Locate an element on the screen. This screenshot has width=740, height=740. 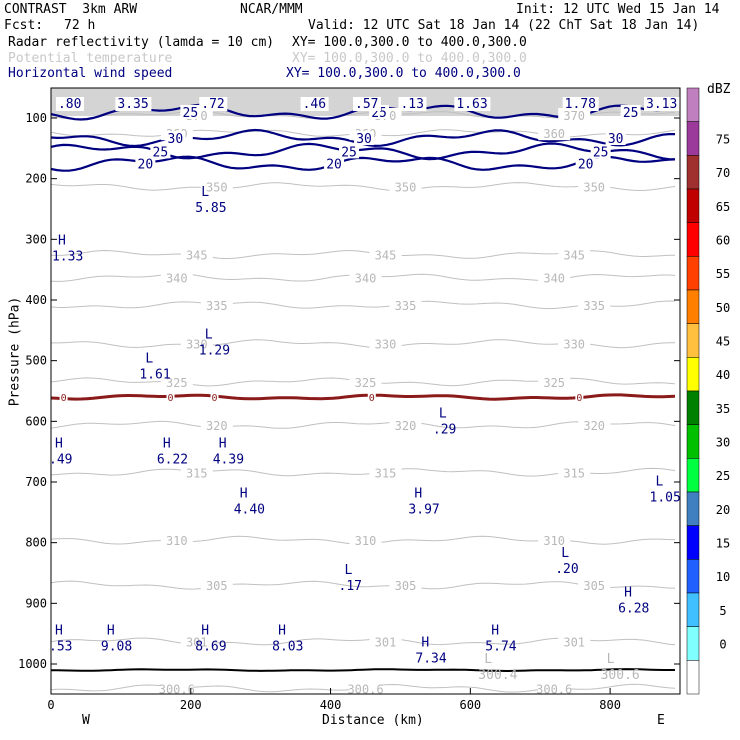
theta-contour-label: 360 is located at coordinates (554, 134).